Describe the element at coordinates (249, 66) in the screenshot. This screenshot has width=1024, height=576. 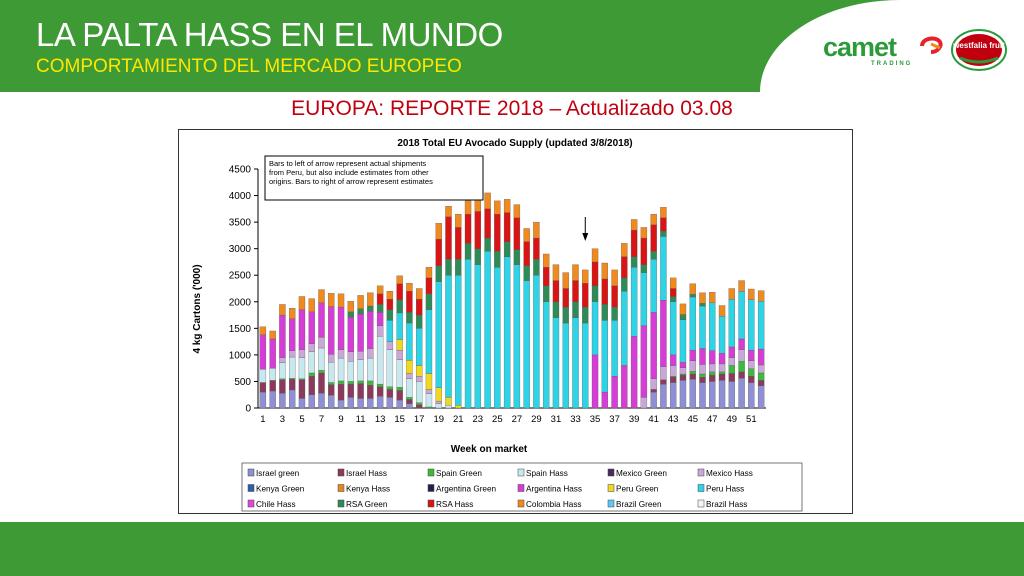
I see `page-subtitle: COMPORTAMIENTO DEL MERCADO EUROPEO` at that location.